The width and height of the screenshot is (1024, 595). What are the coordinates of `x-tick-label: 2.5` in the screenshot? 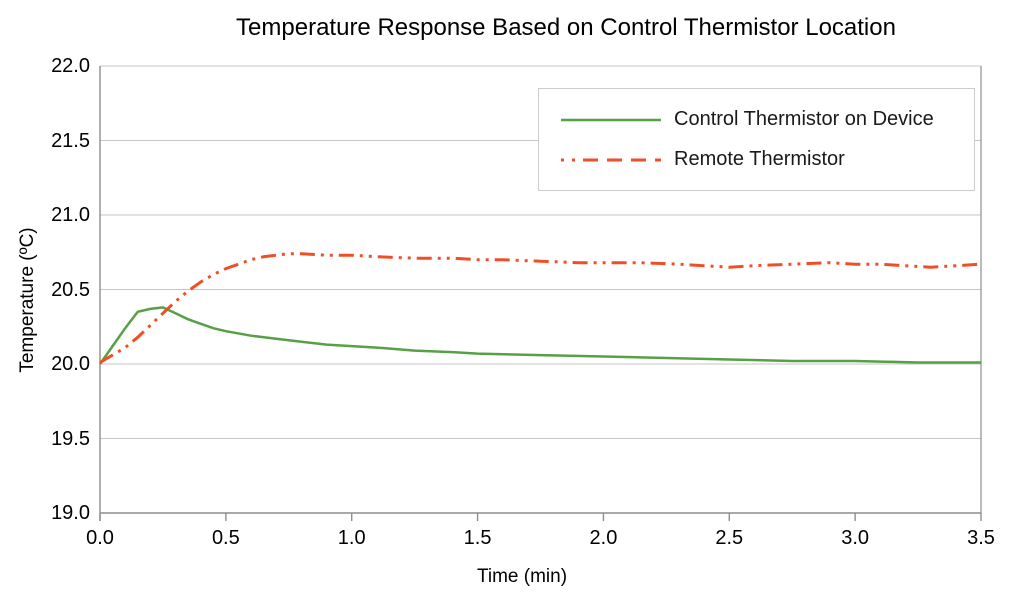 It's located at (729, 538).